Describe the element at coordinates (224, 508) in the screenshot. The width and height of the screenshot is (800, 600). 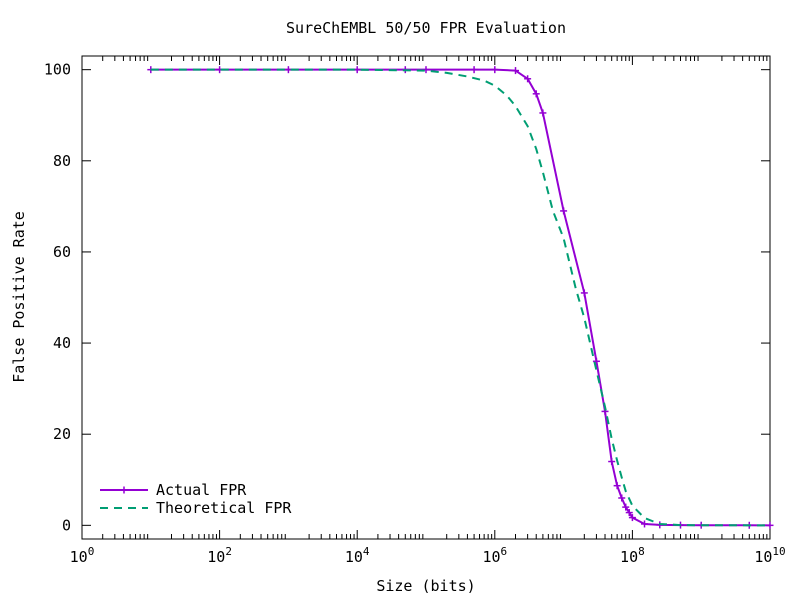
I see `legend-label-theoretical: Theoretical FPR` at that location.